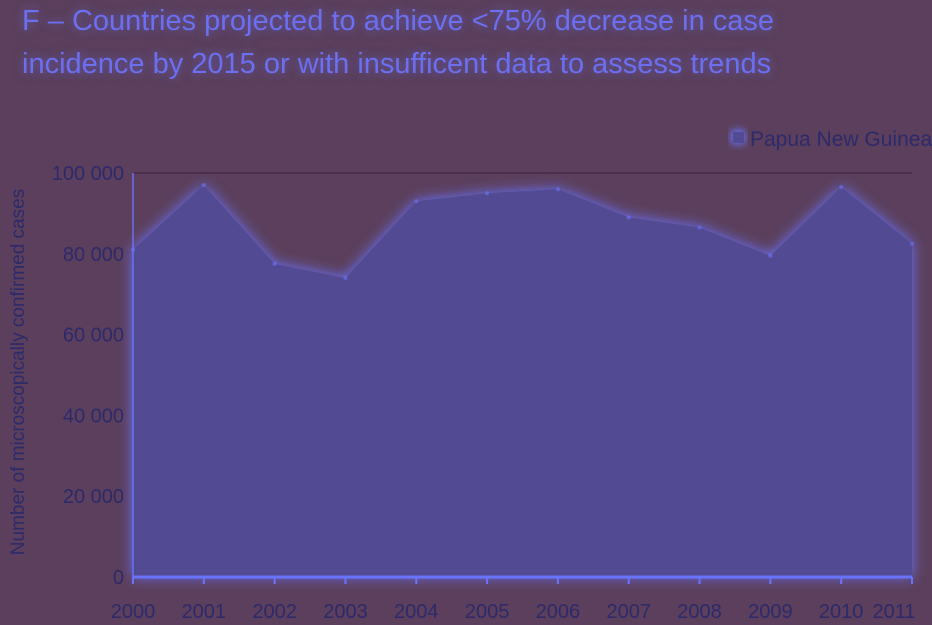 The image size is (932, 625). I want to click on y-tick-label: 80 000, so click(93, 255).